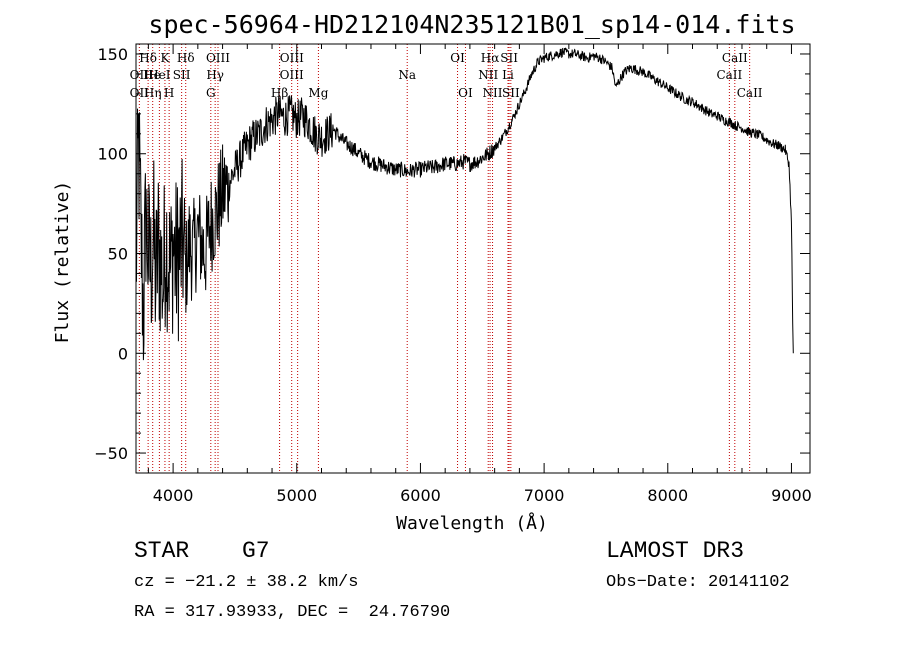  Describe the element at coordinates (153, 93) in the screenshot. I see `line-label: Hη` at that location.